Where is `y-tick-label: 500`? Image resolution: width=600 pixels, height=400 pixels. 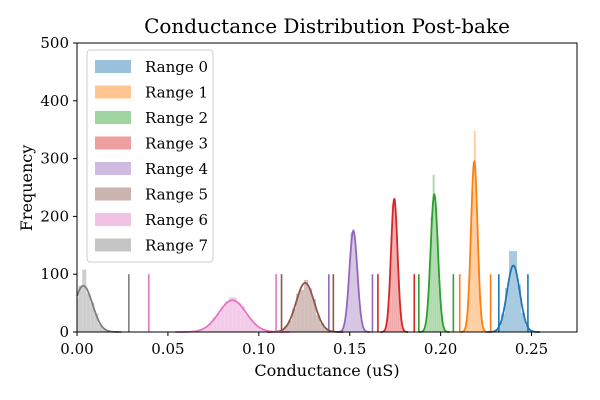
y-tick-label: 500 is located at coordinates (54, 43).